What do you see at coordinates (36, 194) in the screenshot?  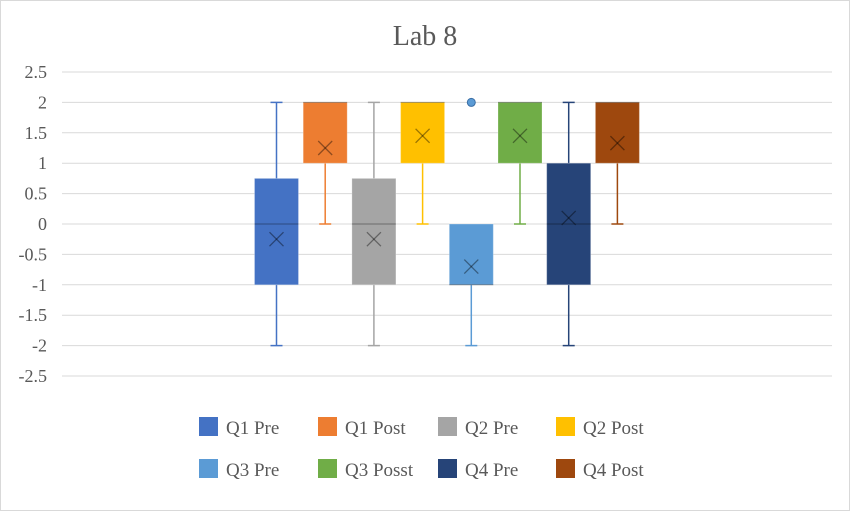 I see `y-tick-label: 0.5` at bounding box center [36, 194].